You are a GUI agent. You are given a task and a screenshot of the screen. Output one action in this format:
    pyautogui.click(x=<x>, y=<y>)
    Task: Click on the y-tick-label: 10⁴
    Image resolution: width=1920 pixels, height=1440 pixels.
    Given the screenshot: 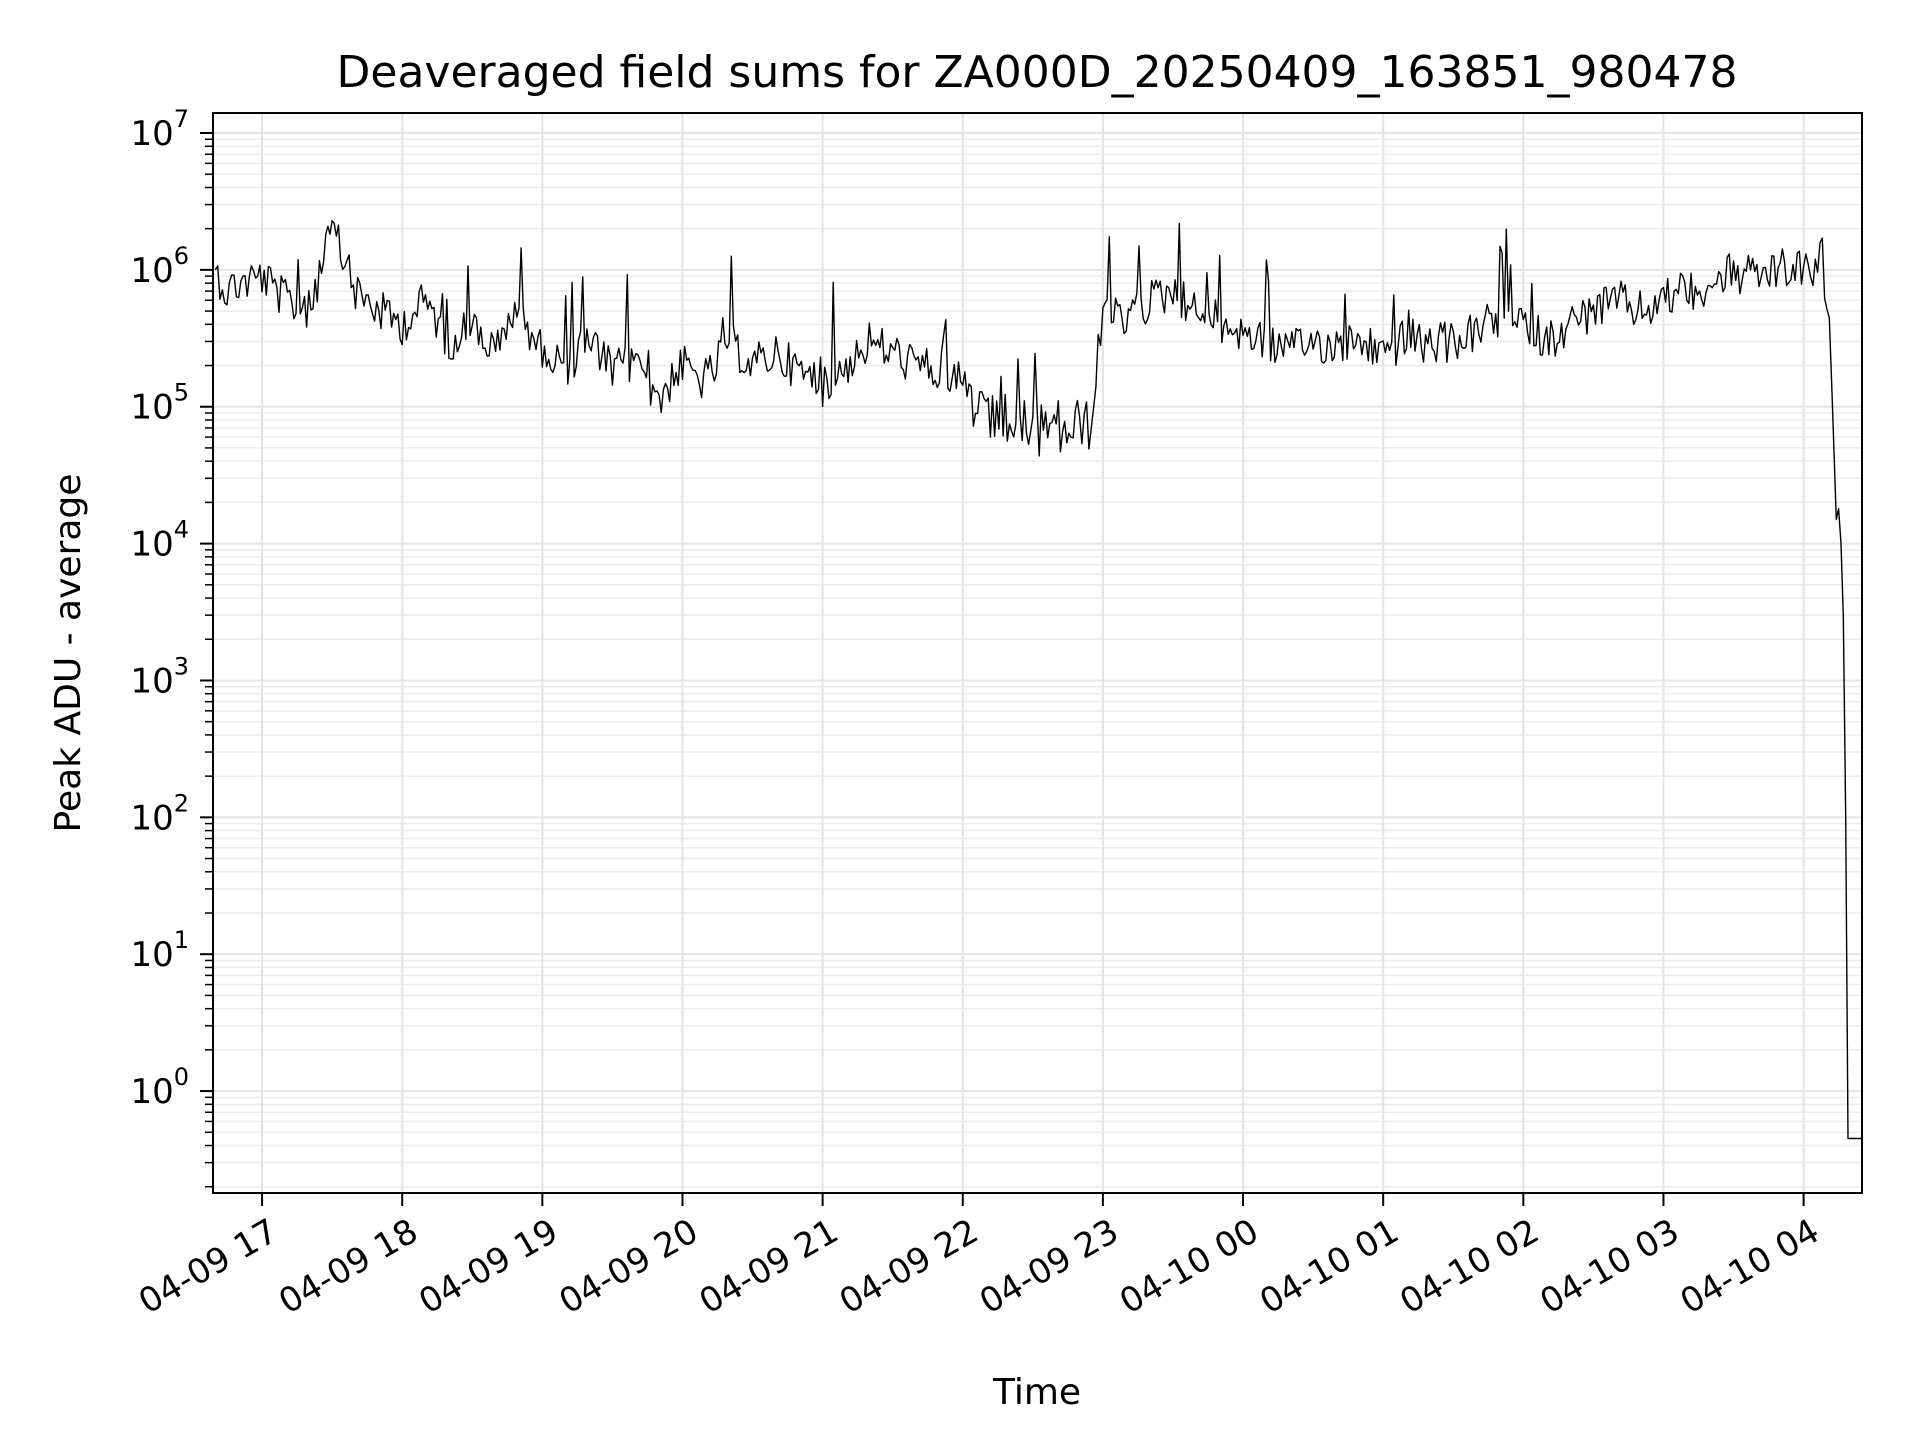 What is the action you would take?
    pyautogui.click(x=159, y=540)
    